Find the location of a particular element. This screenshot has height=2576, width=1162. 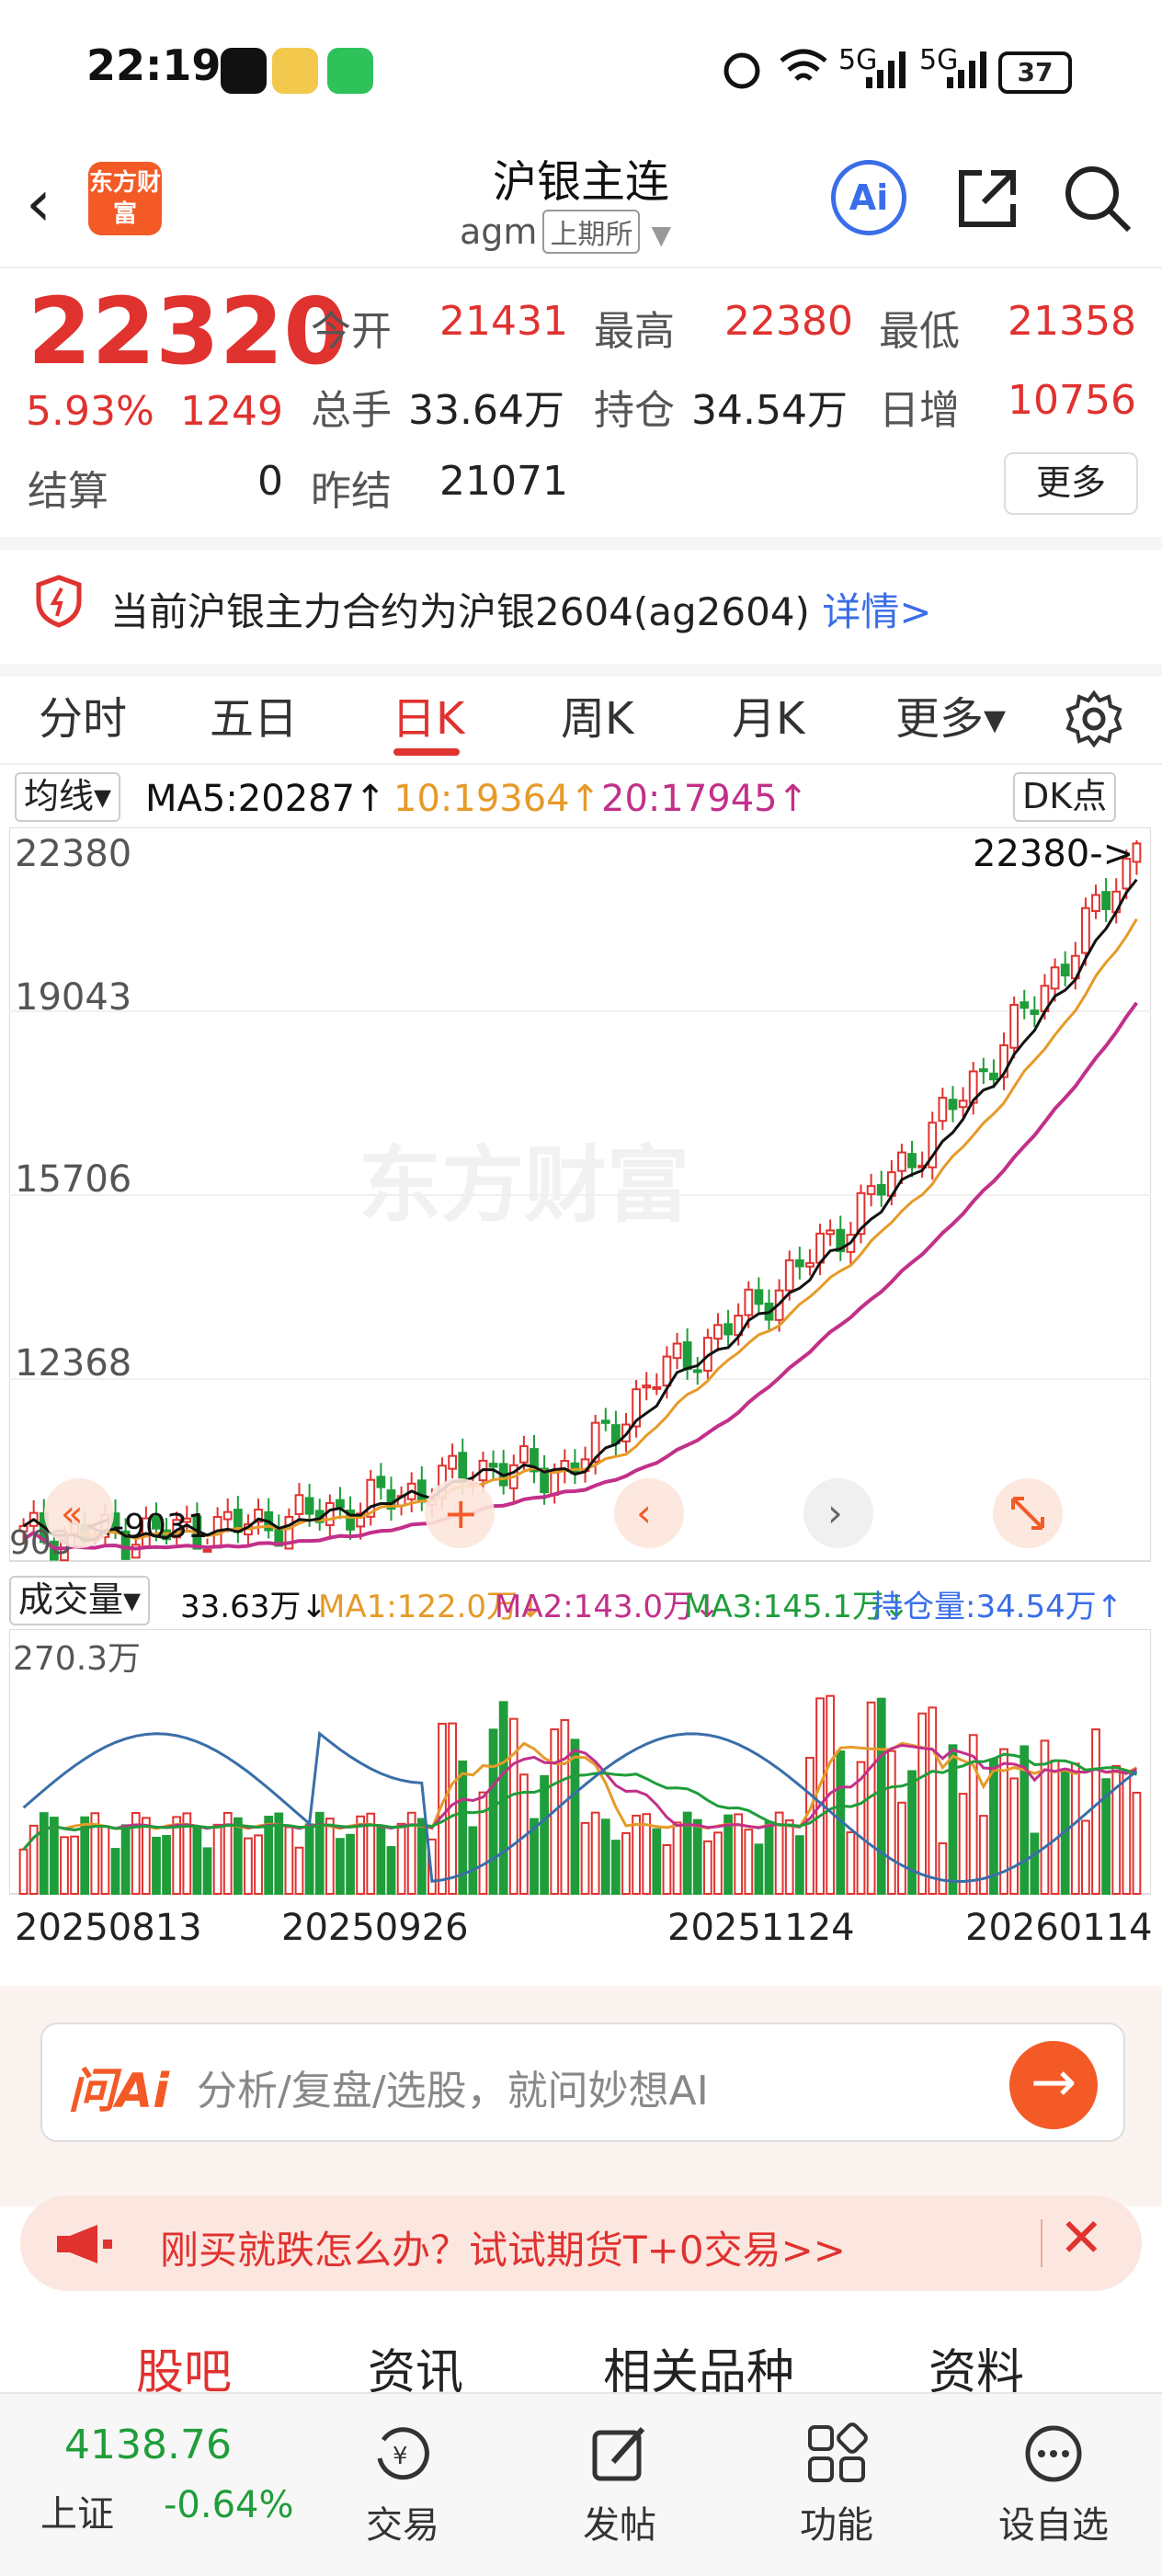

status-bar: 22:19 5G 5G 37 is located at coordinates (581, 69).